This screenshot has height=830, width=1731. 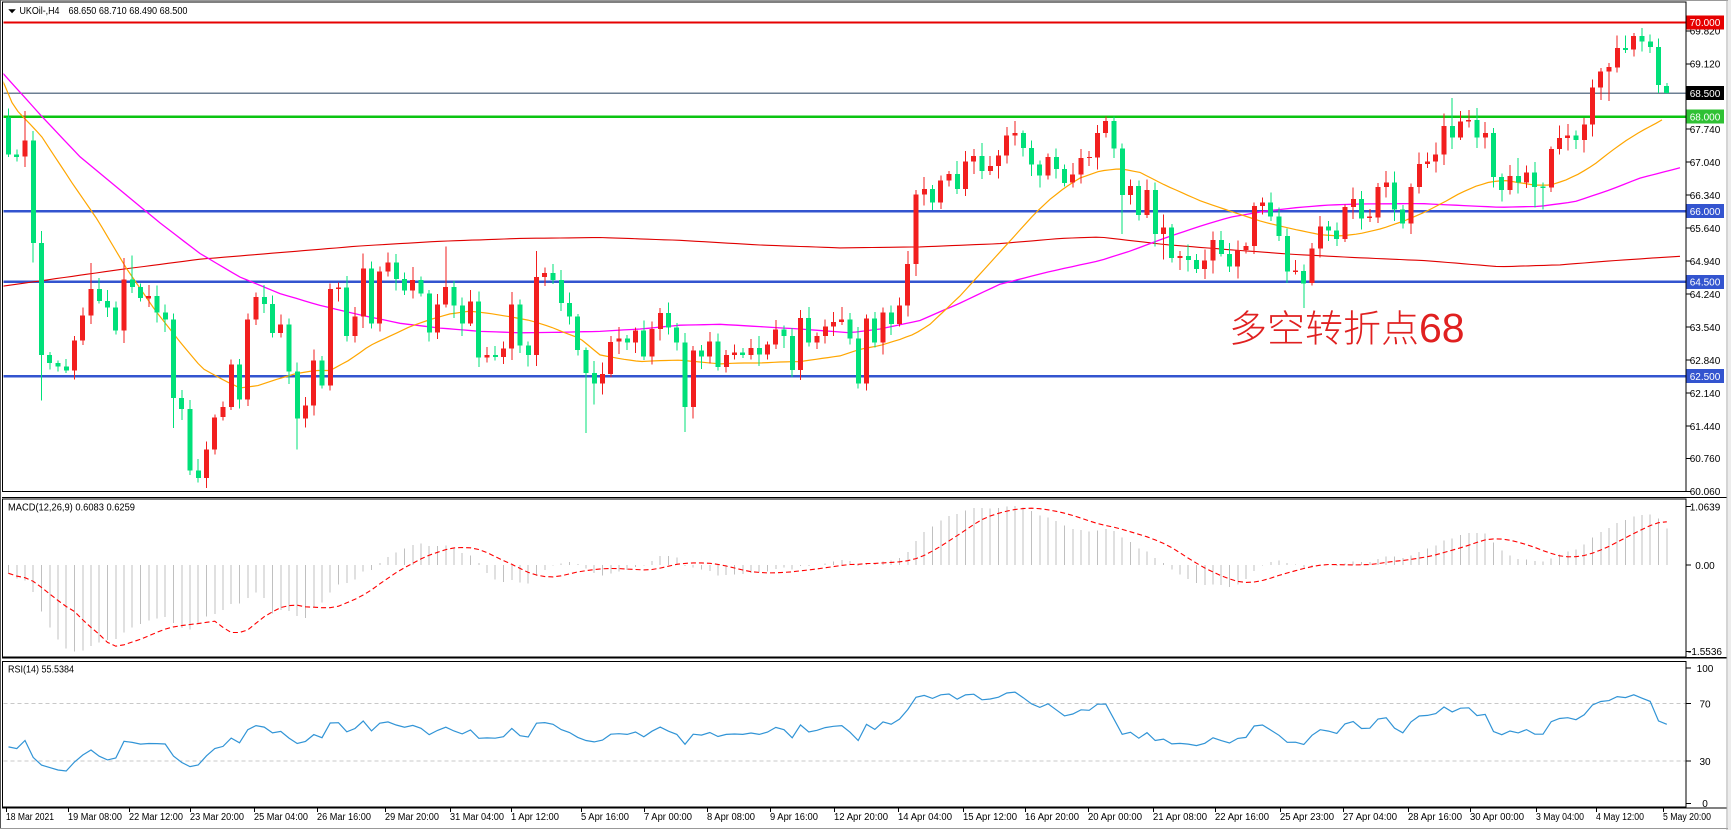 What do you see at coordinates (156, 817) in the screenshot?
I see `svg-text: 22 Mar 12:00` at bounding box center [156, 817].